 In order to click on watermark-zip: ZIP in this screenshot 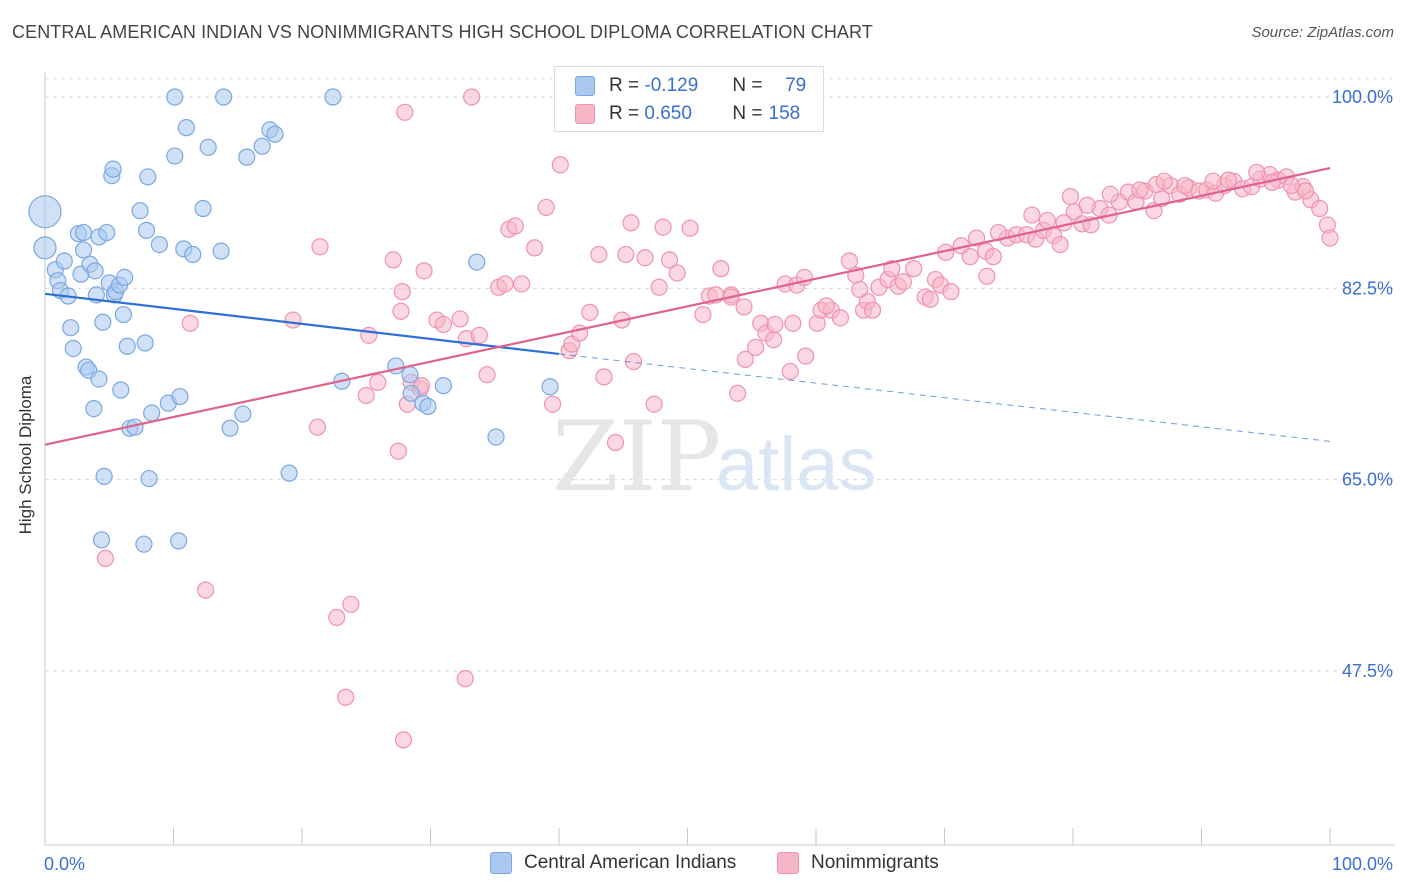, I will do `click(636, 457)`.